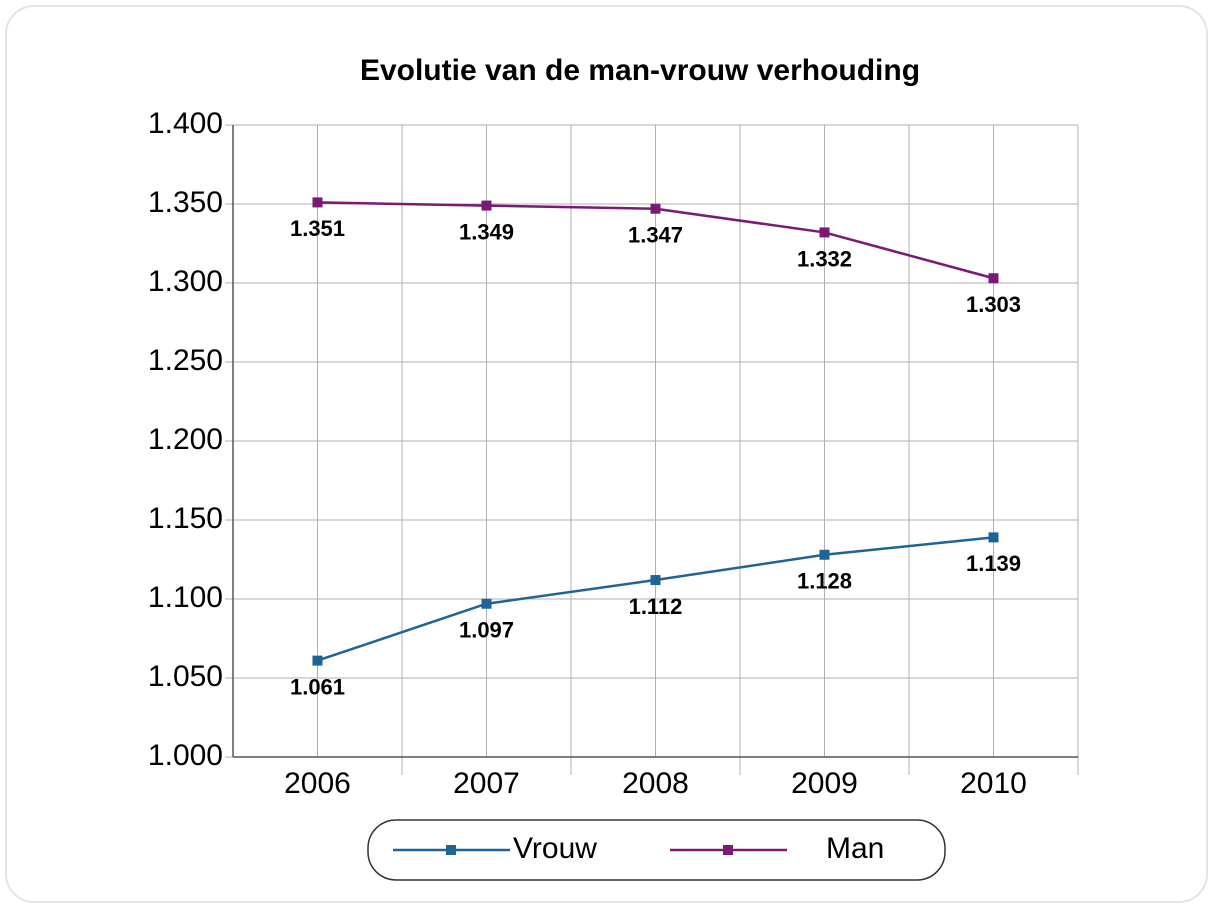 This screenshot has width=1213, height=908. I want to click on y-tick-label: 1.050, so click(185, 676).